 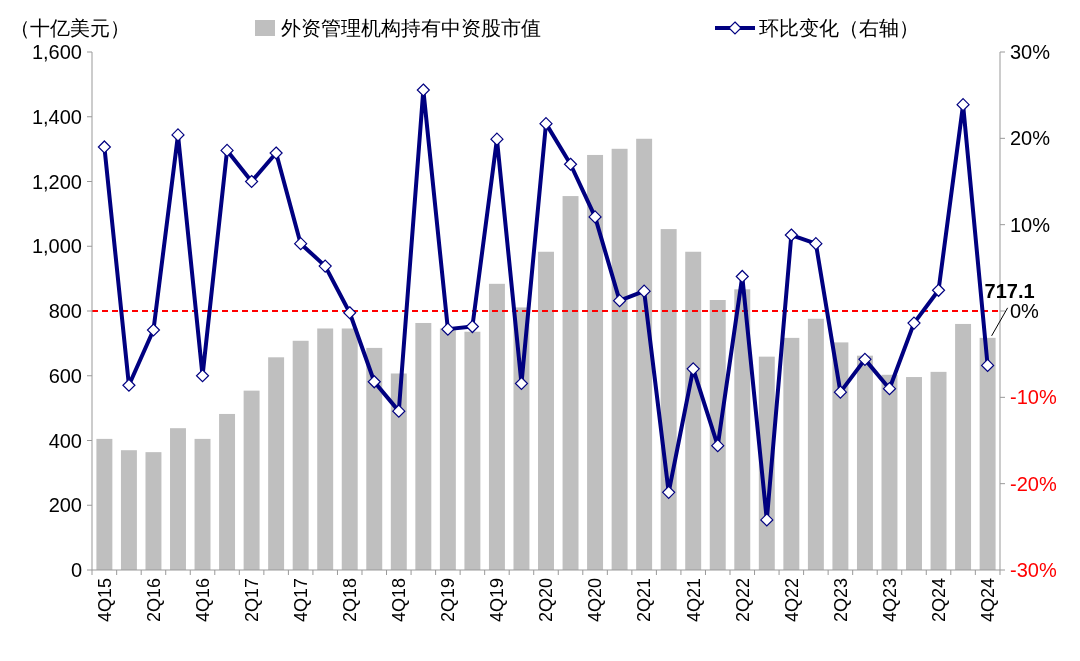 I want to click on x-tick-label: 4Q20, so click(x=595, y=600).